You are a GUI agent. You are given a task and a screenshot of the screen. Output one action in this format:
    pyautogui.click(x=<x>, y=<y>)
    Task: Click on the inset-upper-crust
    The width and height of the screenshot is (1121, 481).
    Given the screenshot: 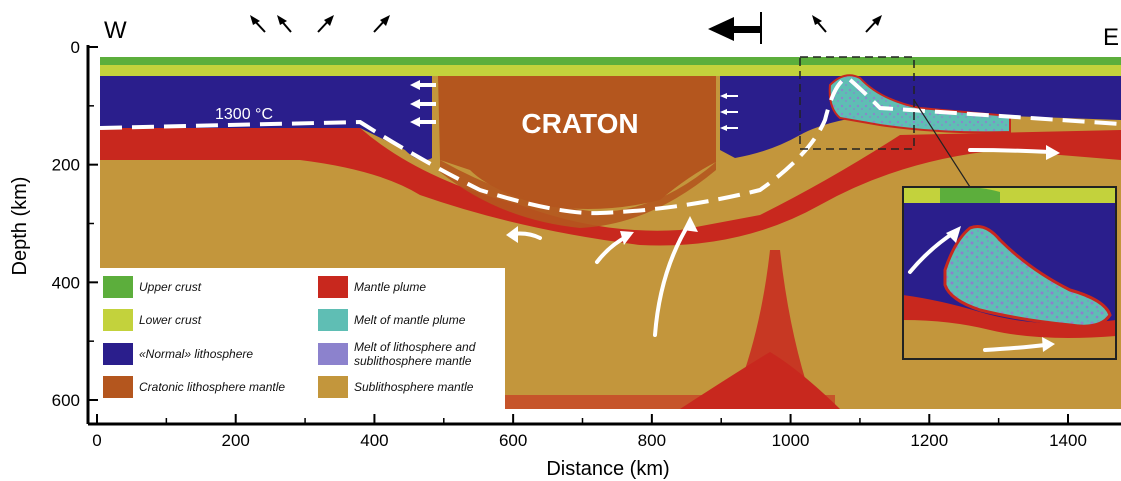 What is the action you would take?
    pyautogui.click(x=970, y=194)
    